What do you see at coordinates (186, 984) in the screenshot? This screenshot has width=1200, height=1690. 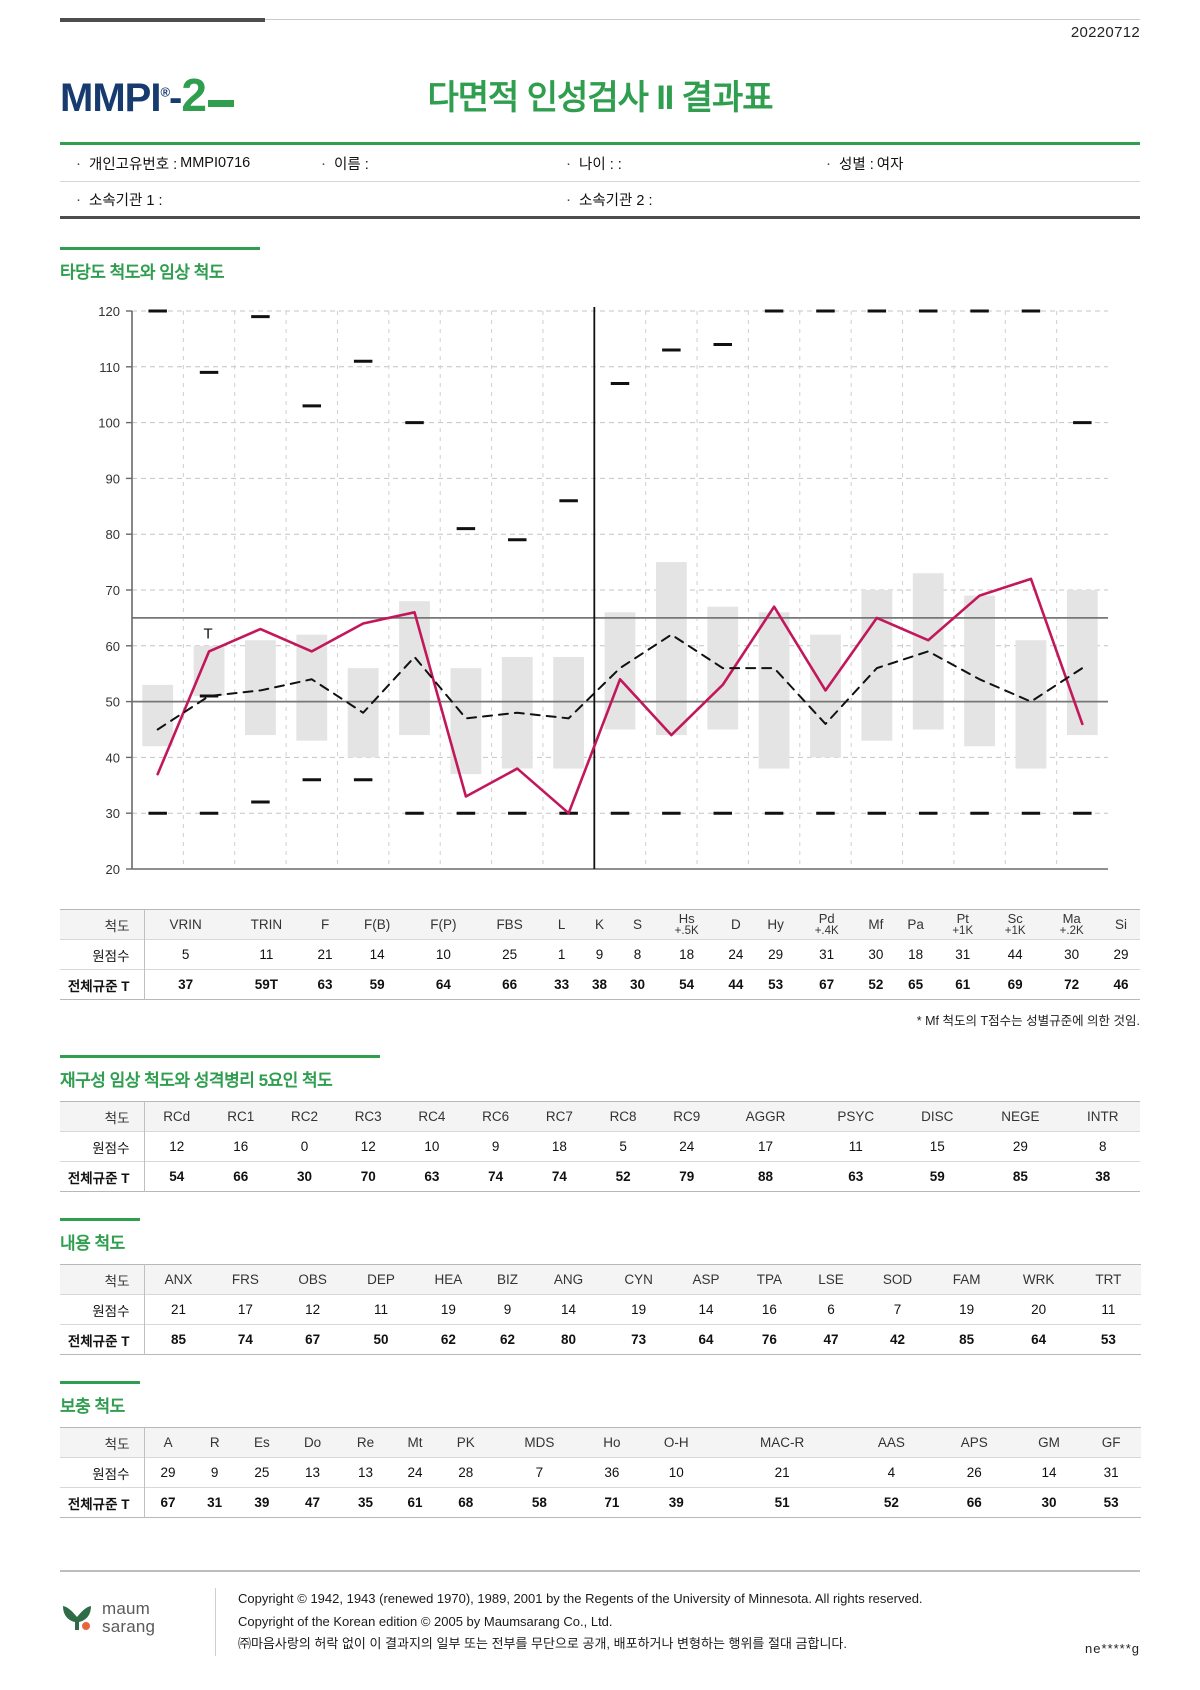 I see `table-cell: 37` at bounding box center [186, 984].